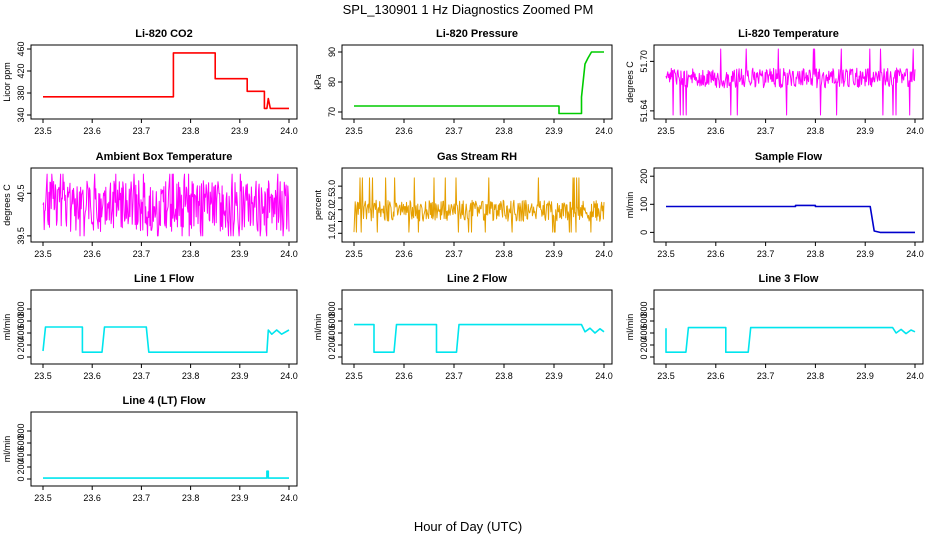 The height and width of the screenshot is (540, 936). Describe the element at coordinates (644, 204) in the screenshot. I see `y-tick-label: 100` at that location.